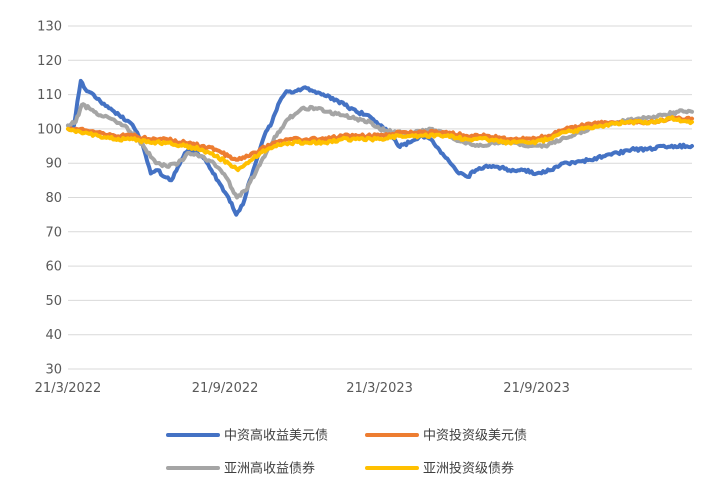 This screenshot has height=500, width=719. I want to click on y-axis-tick-labels: 30 40 50 60 70 80 90 100 110 120 130, so click(49, 199).